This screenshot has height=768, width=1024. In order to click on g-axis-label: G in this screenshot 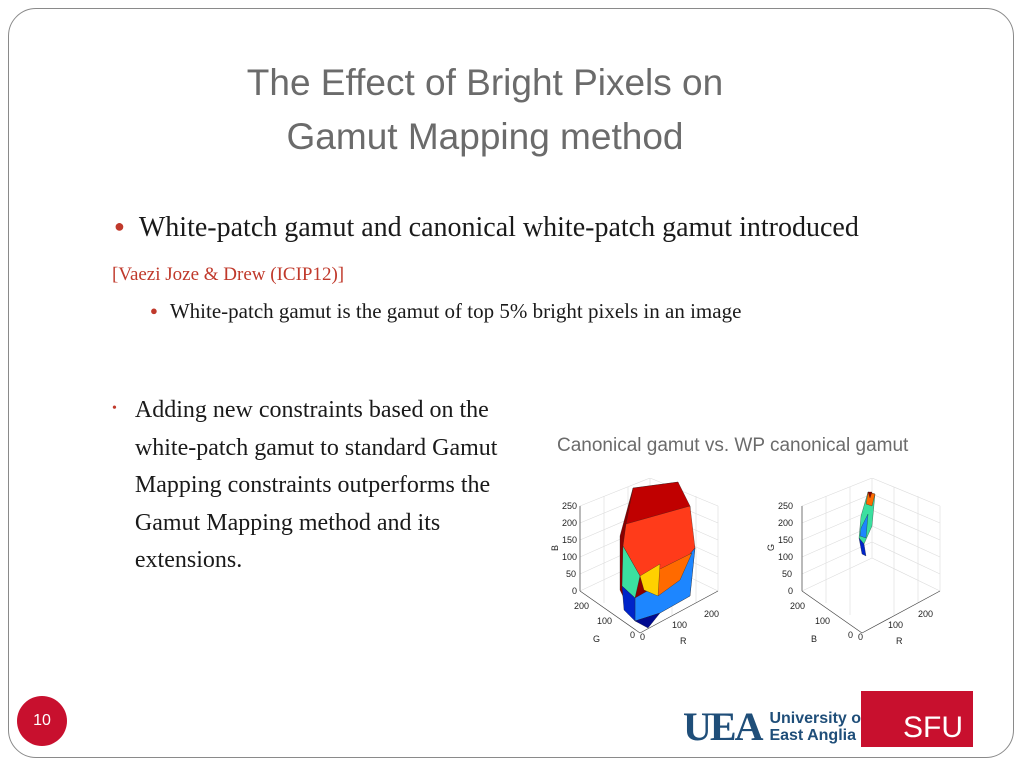, I will do `click(596, 639)`.